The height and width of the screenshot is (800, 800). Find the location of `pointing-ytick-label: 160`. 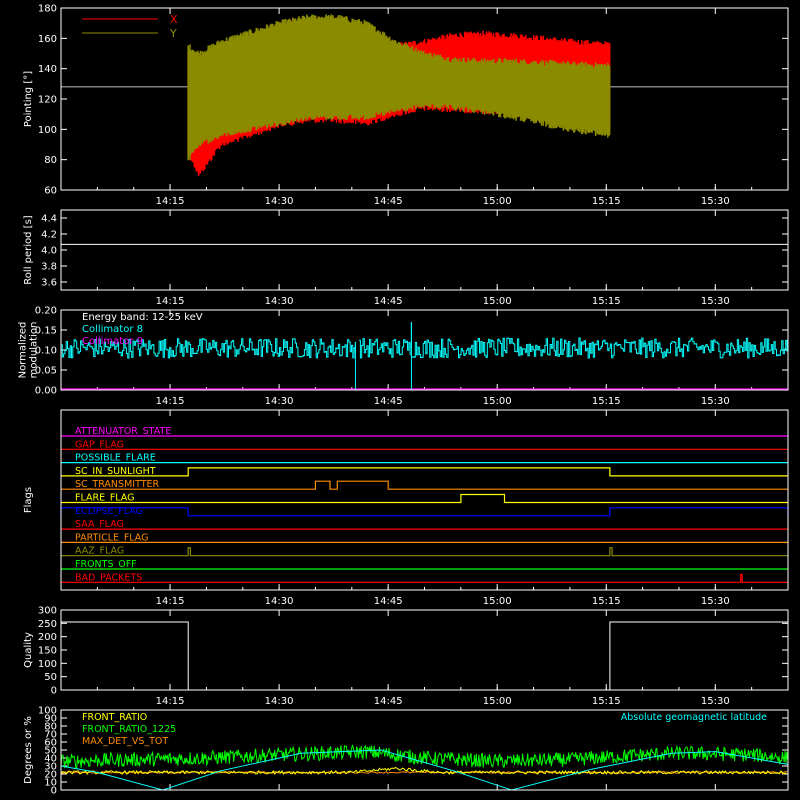

pointing-ytick-label: 160 is located at coordinates (47, 39).